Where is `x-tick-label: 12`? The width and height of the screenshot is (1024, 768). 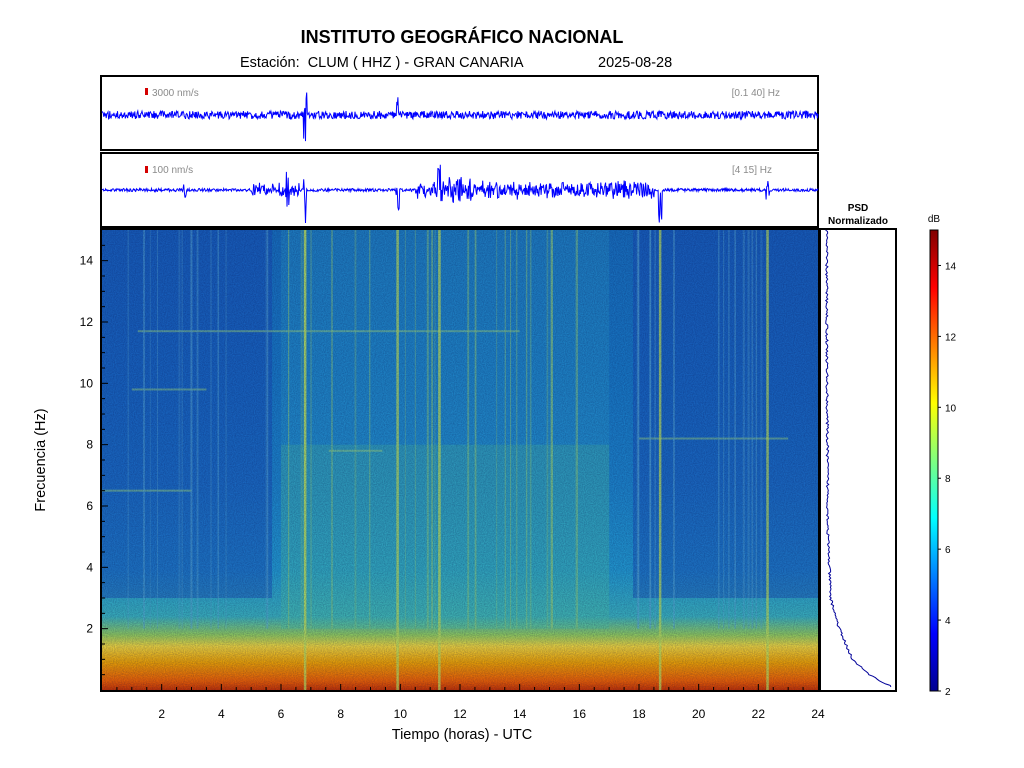
x-tick-label: 12 is located at coordinates (460, 714).